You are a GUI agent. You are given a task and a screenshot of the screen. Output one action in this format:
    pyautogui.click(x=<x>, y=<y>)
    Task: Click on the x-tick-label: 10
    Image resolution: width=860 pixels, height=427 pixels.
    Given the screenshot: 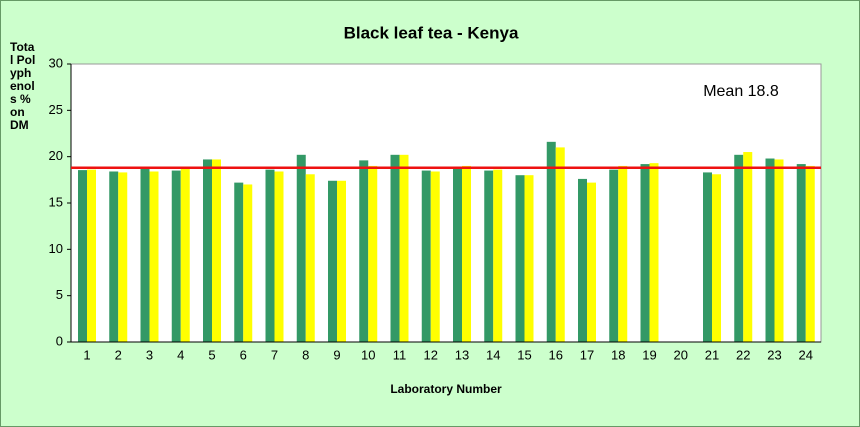 What is the action you would take?
    pyautogui.click(x=368, y=354)
    